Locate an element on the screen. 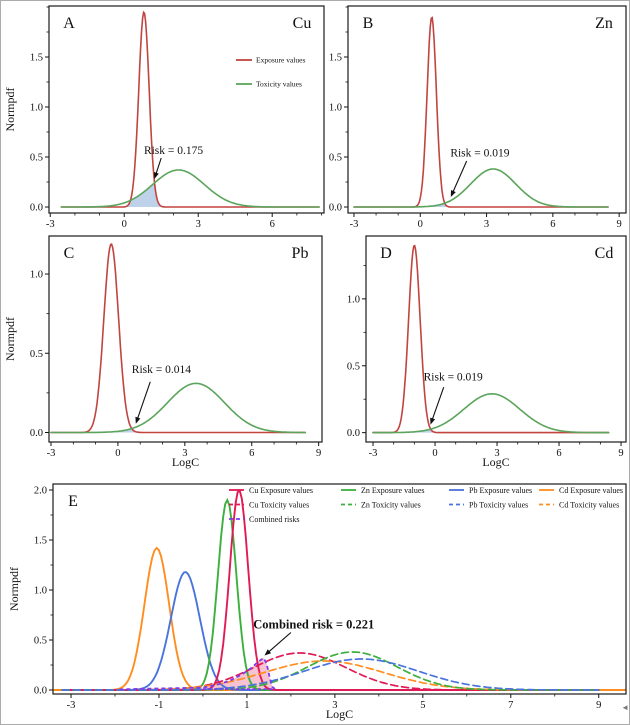 Image resolution: width=630 pixels, height=725 pixels. curve-cu-toxicity-values is located at coordinates (330, 671).